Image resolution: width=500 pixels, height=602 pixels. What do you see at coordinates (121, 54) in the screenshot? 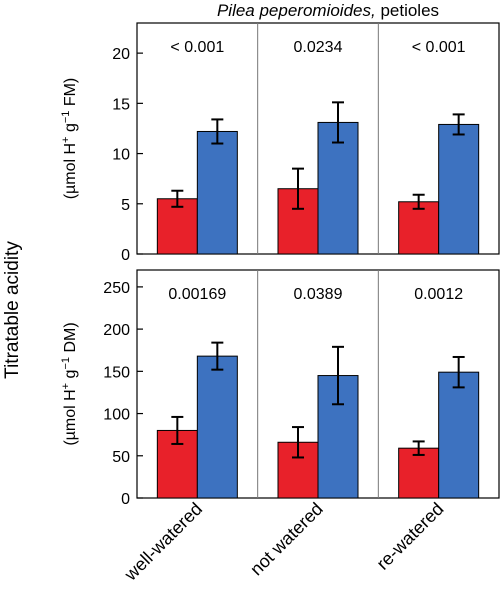
I see `y-tick-label: 20` at bounding box center [121, 54].